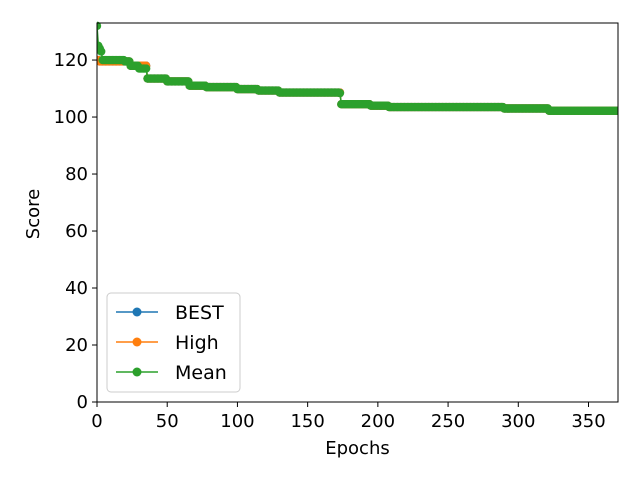 Image resolution: width=640 pixels, height=480 pixels. Describe the element at coordinates (170, 313) in the screenshot. I see `legend-item-best: BEST` at that location.